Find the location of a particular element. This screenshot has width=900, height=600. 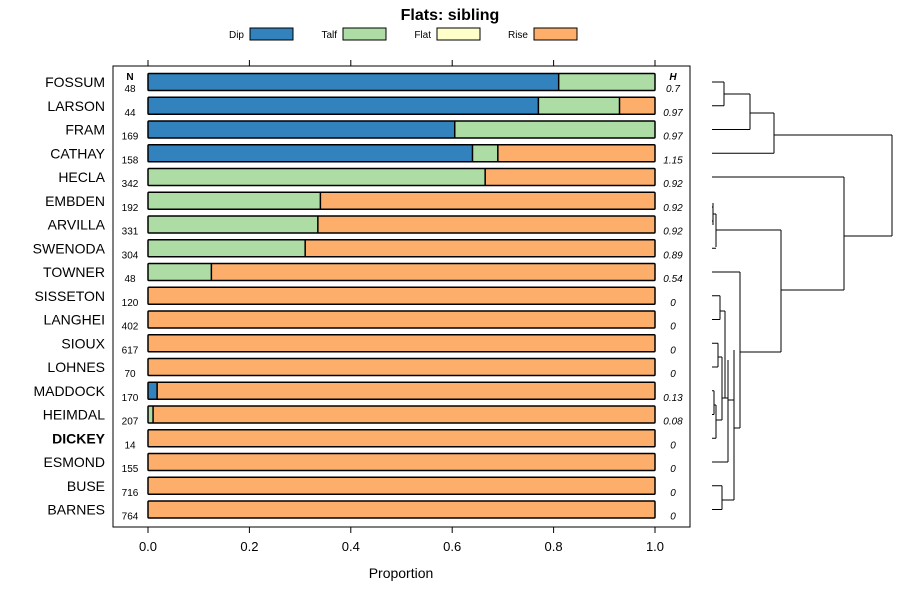

category-label: FOSSUM is located at coordinates (75, 82).